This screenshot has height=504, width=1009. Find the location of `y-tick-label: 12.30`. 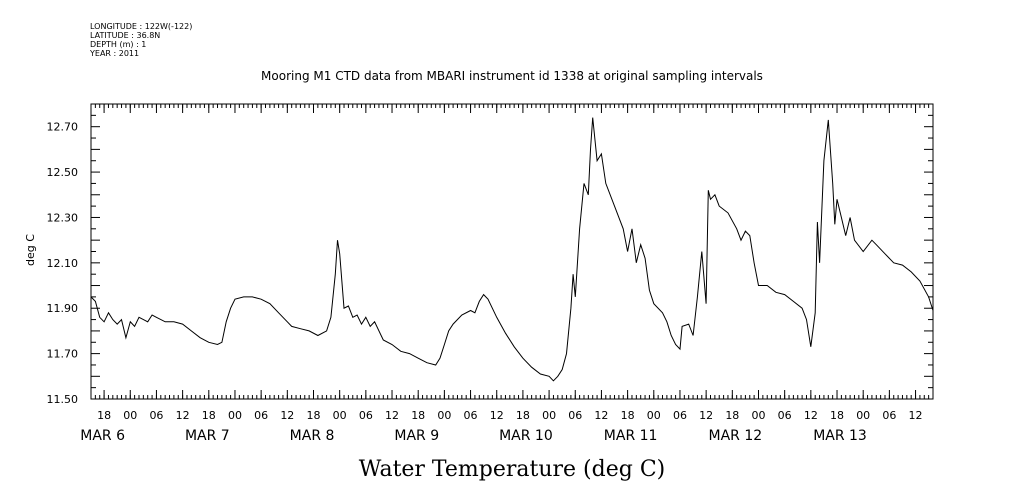

y-tick-label: 12.30 is located at coordinates (63, 217).